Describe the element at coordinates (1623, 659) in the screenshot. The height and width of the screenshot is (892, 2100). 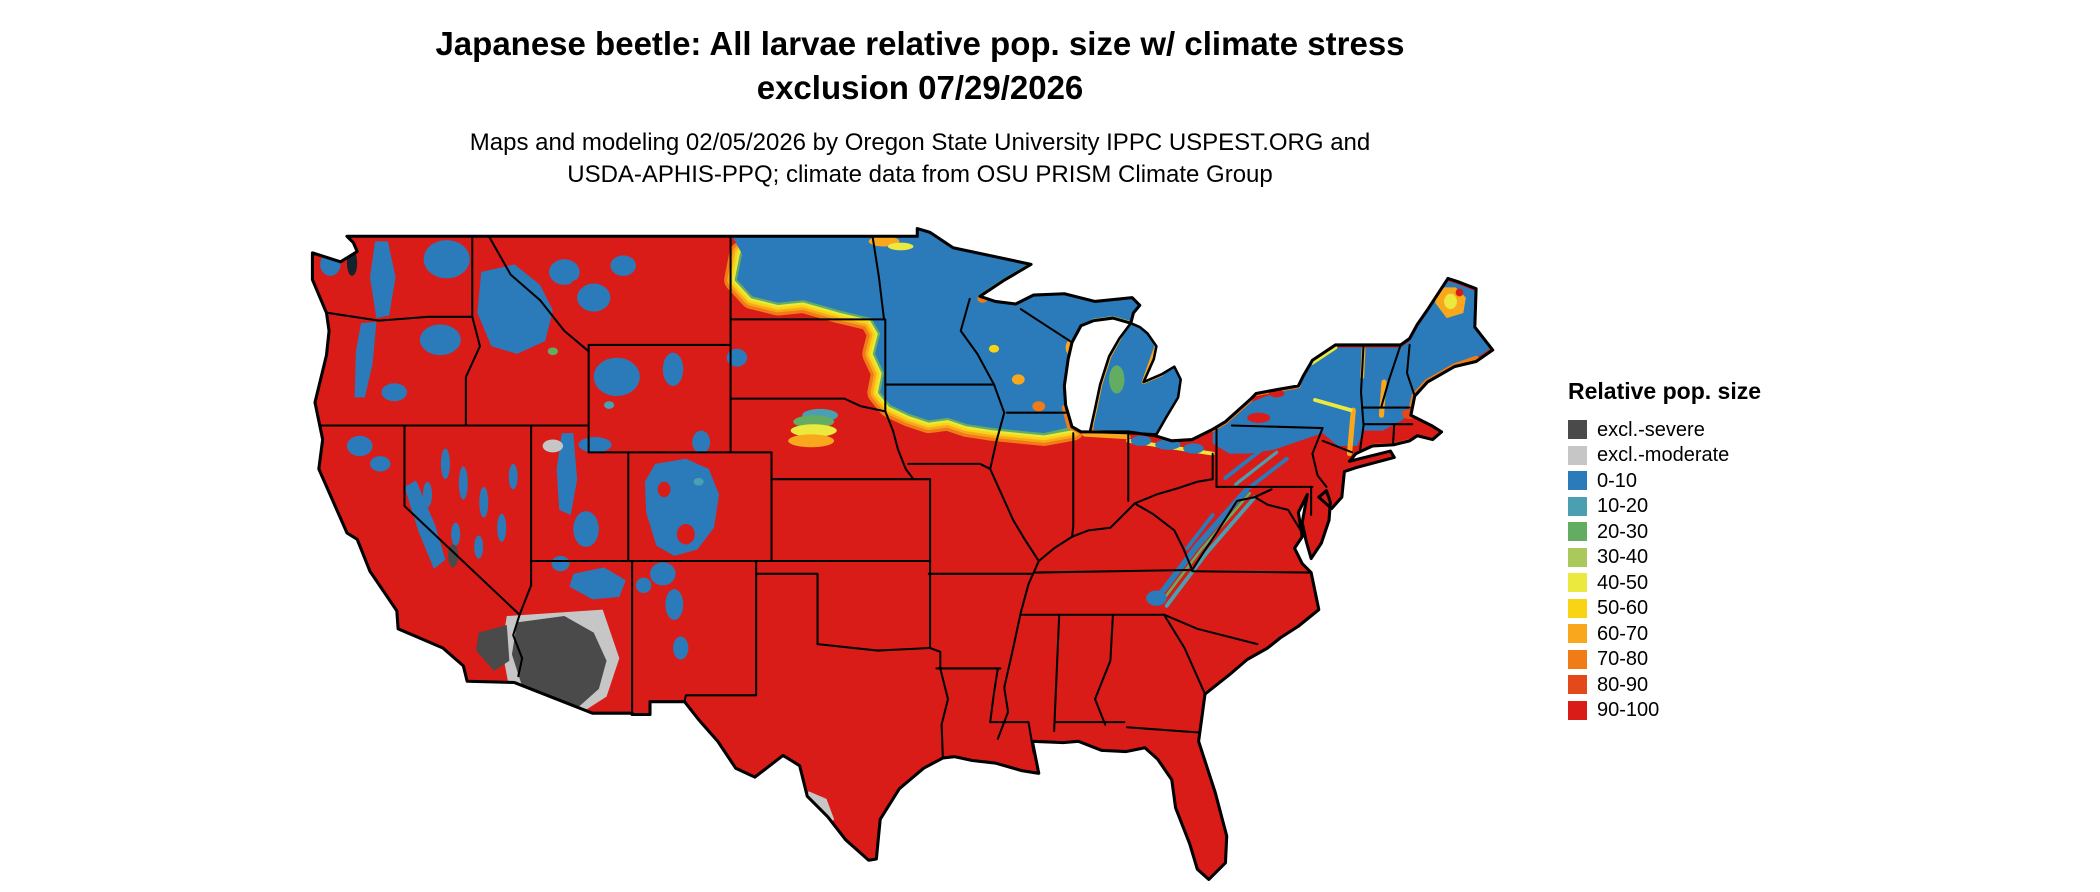
I see `legend-label: 70-80` at that location.